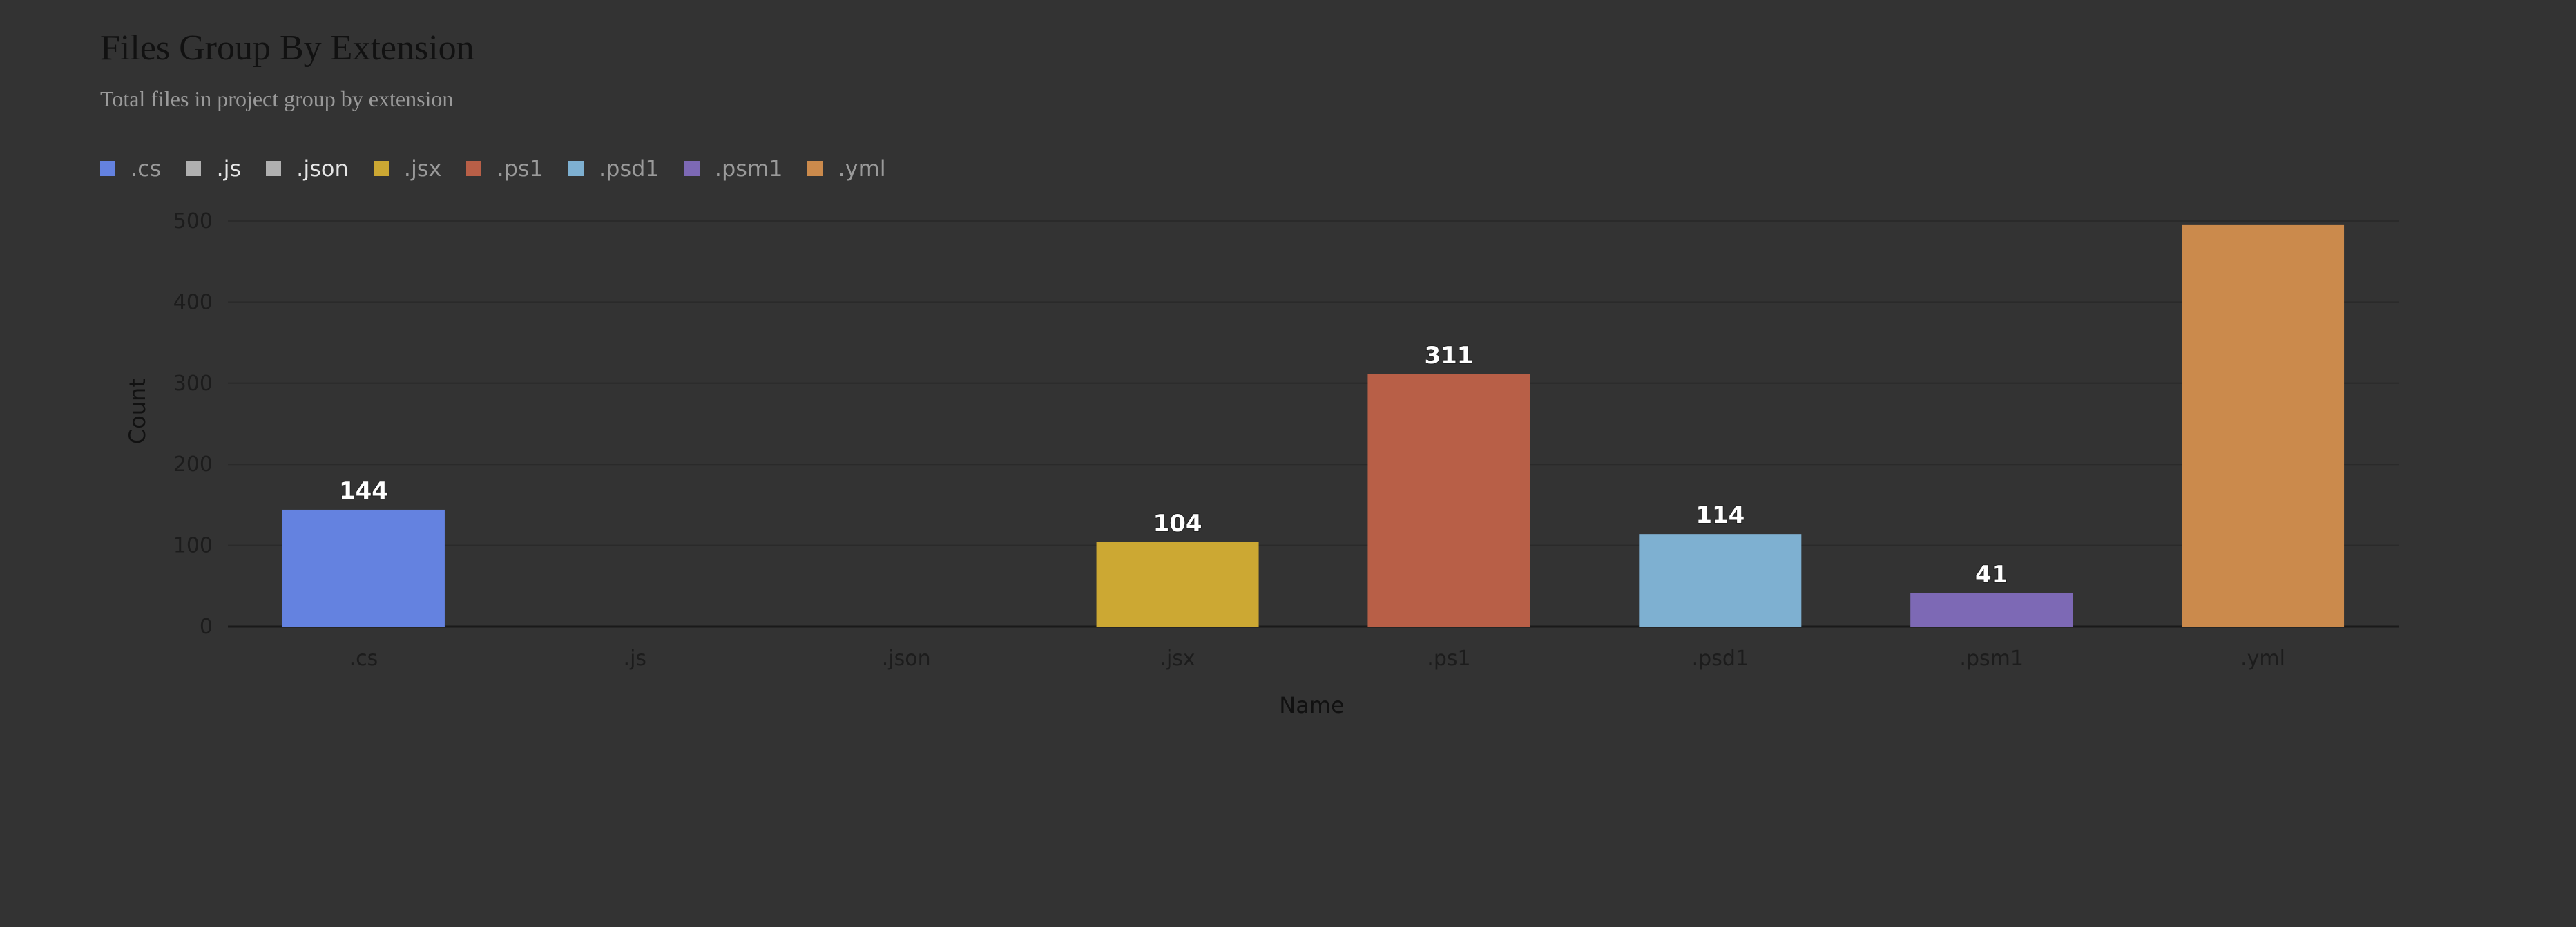  What do you see at coordinates (1991, 659) in the screenshot?
I see `x-tick-label: .psm1` at bounding box center [1991, 659].